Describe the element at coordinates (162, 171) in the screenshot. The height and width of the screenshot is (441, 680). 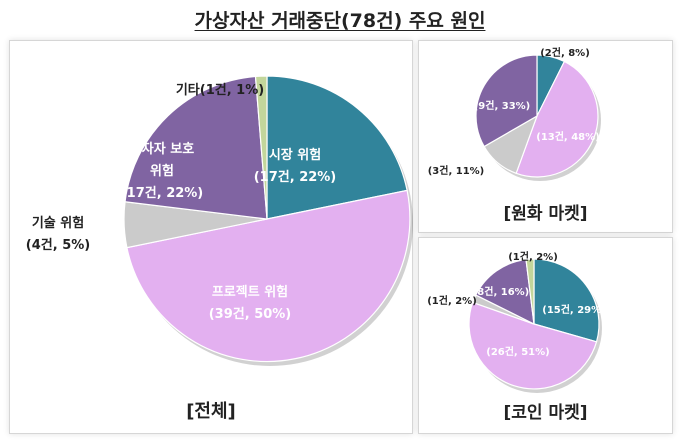
I see `slice-label-investor-protection-risk: 투자자 보호 위험 (17건, 22%)` at that location.